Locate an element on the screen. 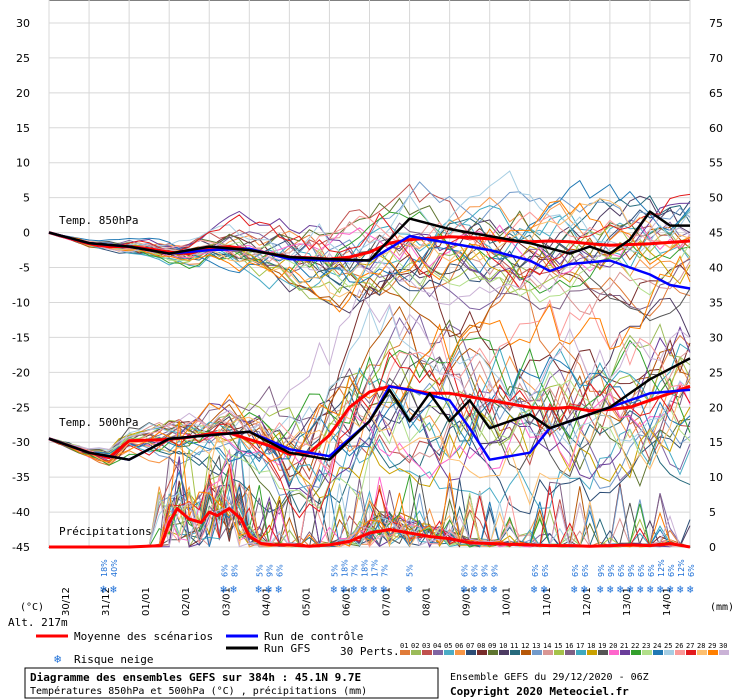 The image size is (740, 700). left-tick-label: -30 is located at coordinates (21, 442).